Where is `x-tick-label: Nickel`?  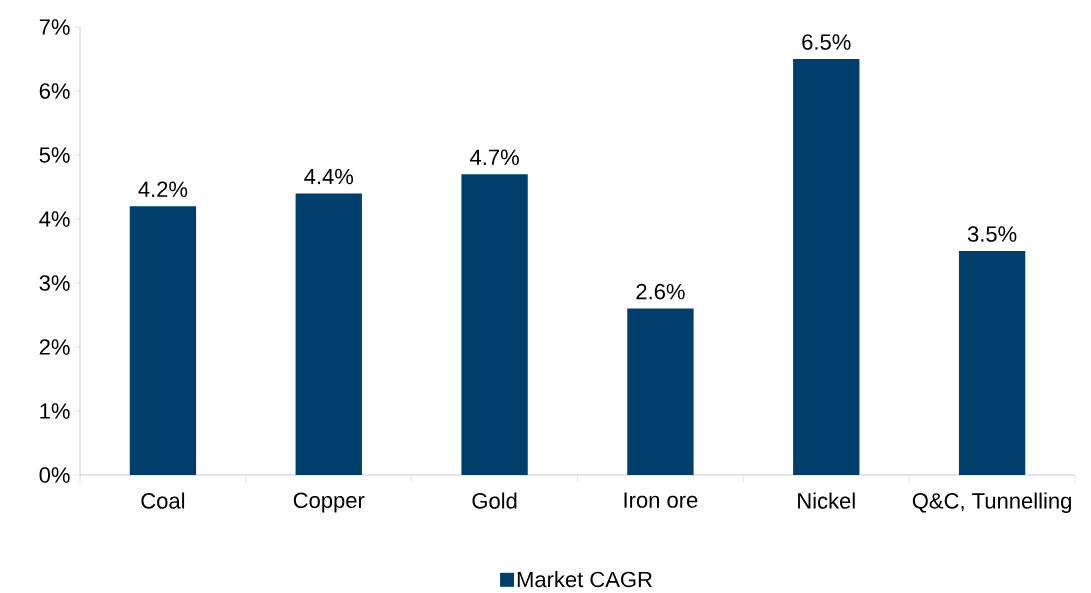 x-tick-label: Nickel is located at coordinates (826, 500).